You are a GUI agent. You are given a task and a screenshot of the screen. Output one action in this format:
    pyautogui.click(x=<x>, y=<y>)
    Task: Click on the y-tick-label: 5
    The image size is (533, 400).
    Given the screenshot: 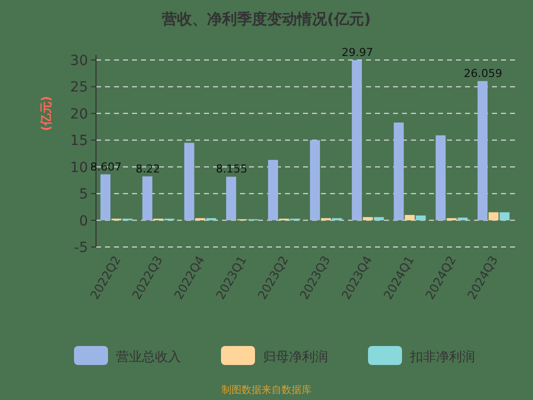 What is the action you would take?
    pyautogui.click(x=83, y=194)
    